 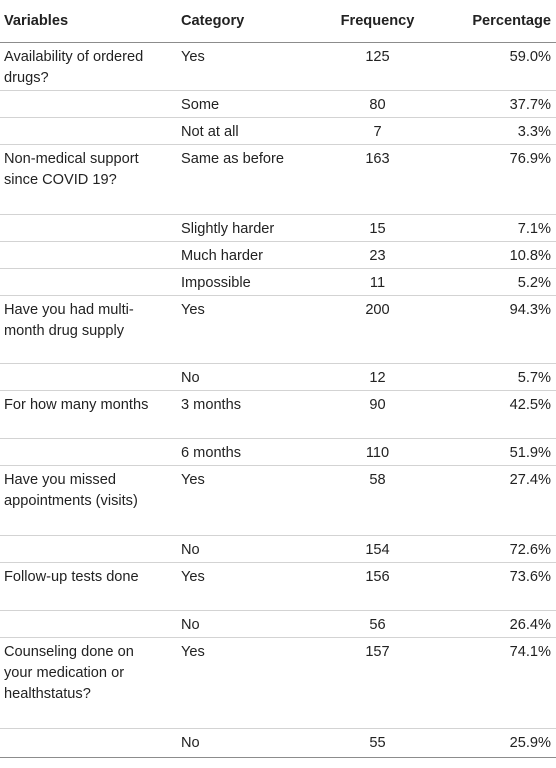 I want to click on cell-percentage: 5.7%, so click(x=534, y=378).